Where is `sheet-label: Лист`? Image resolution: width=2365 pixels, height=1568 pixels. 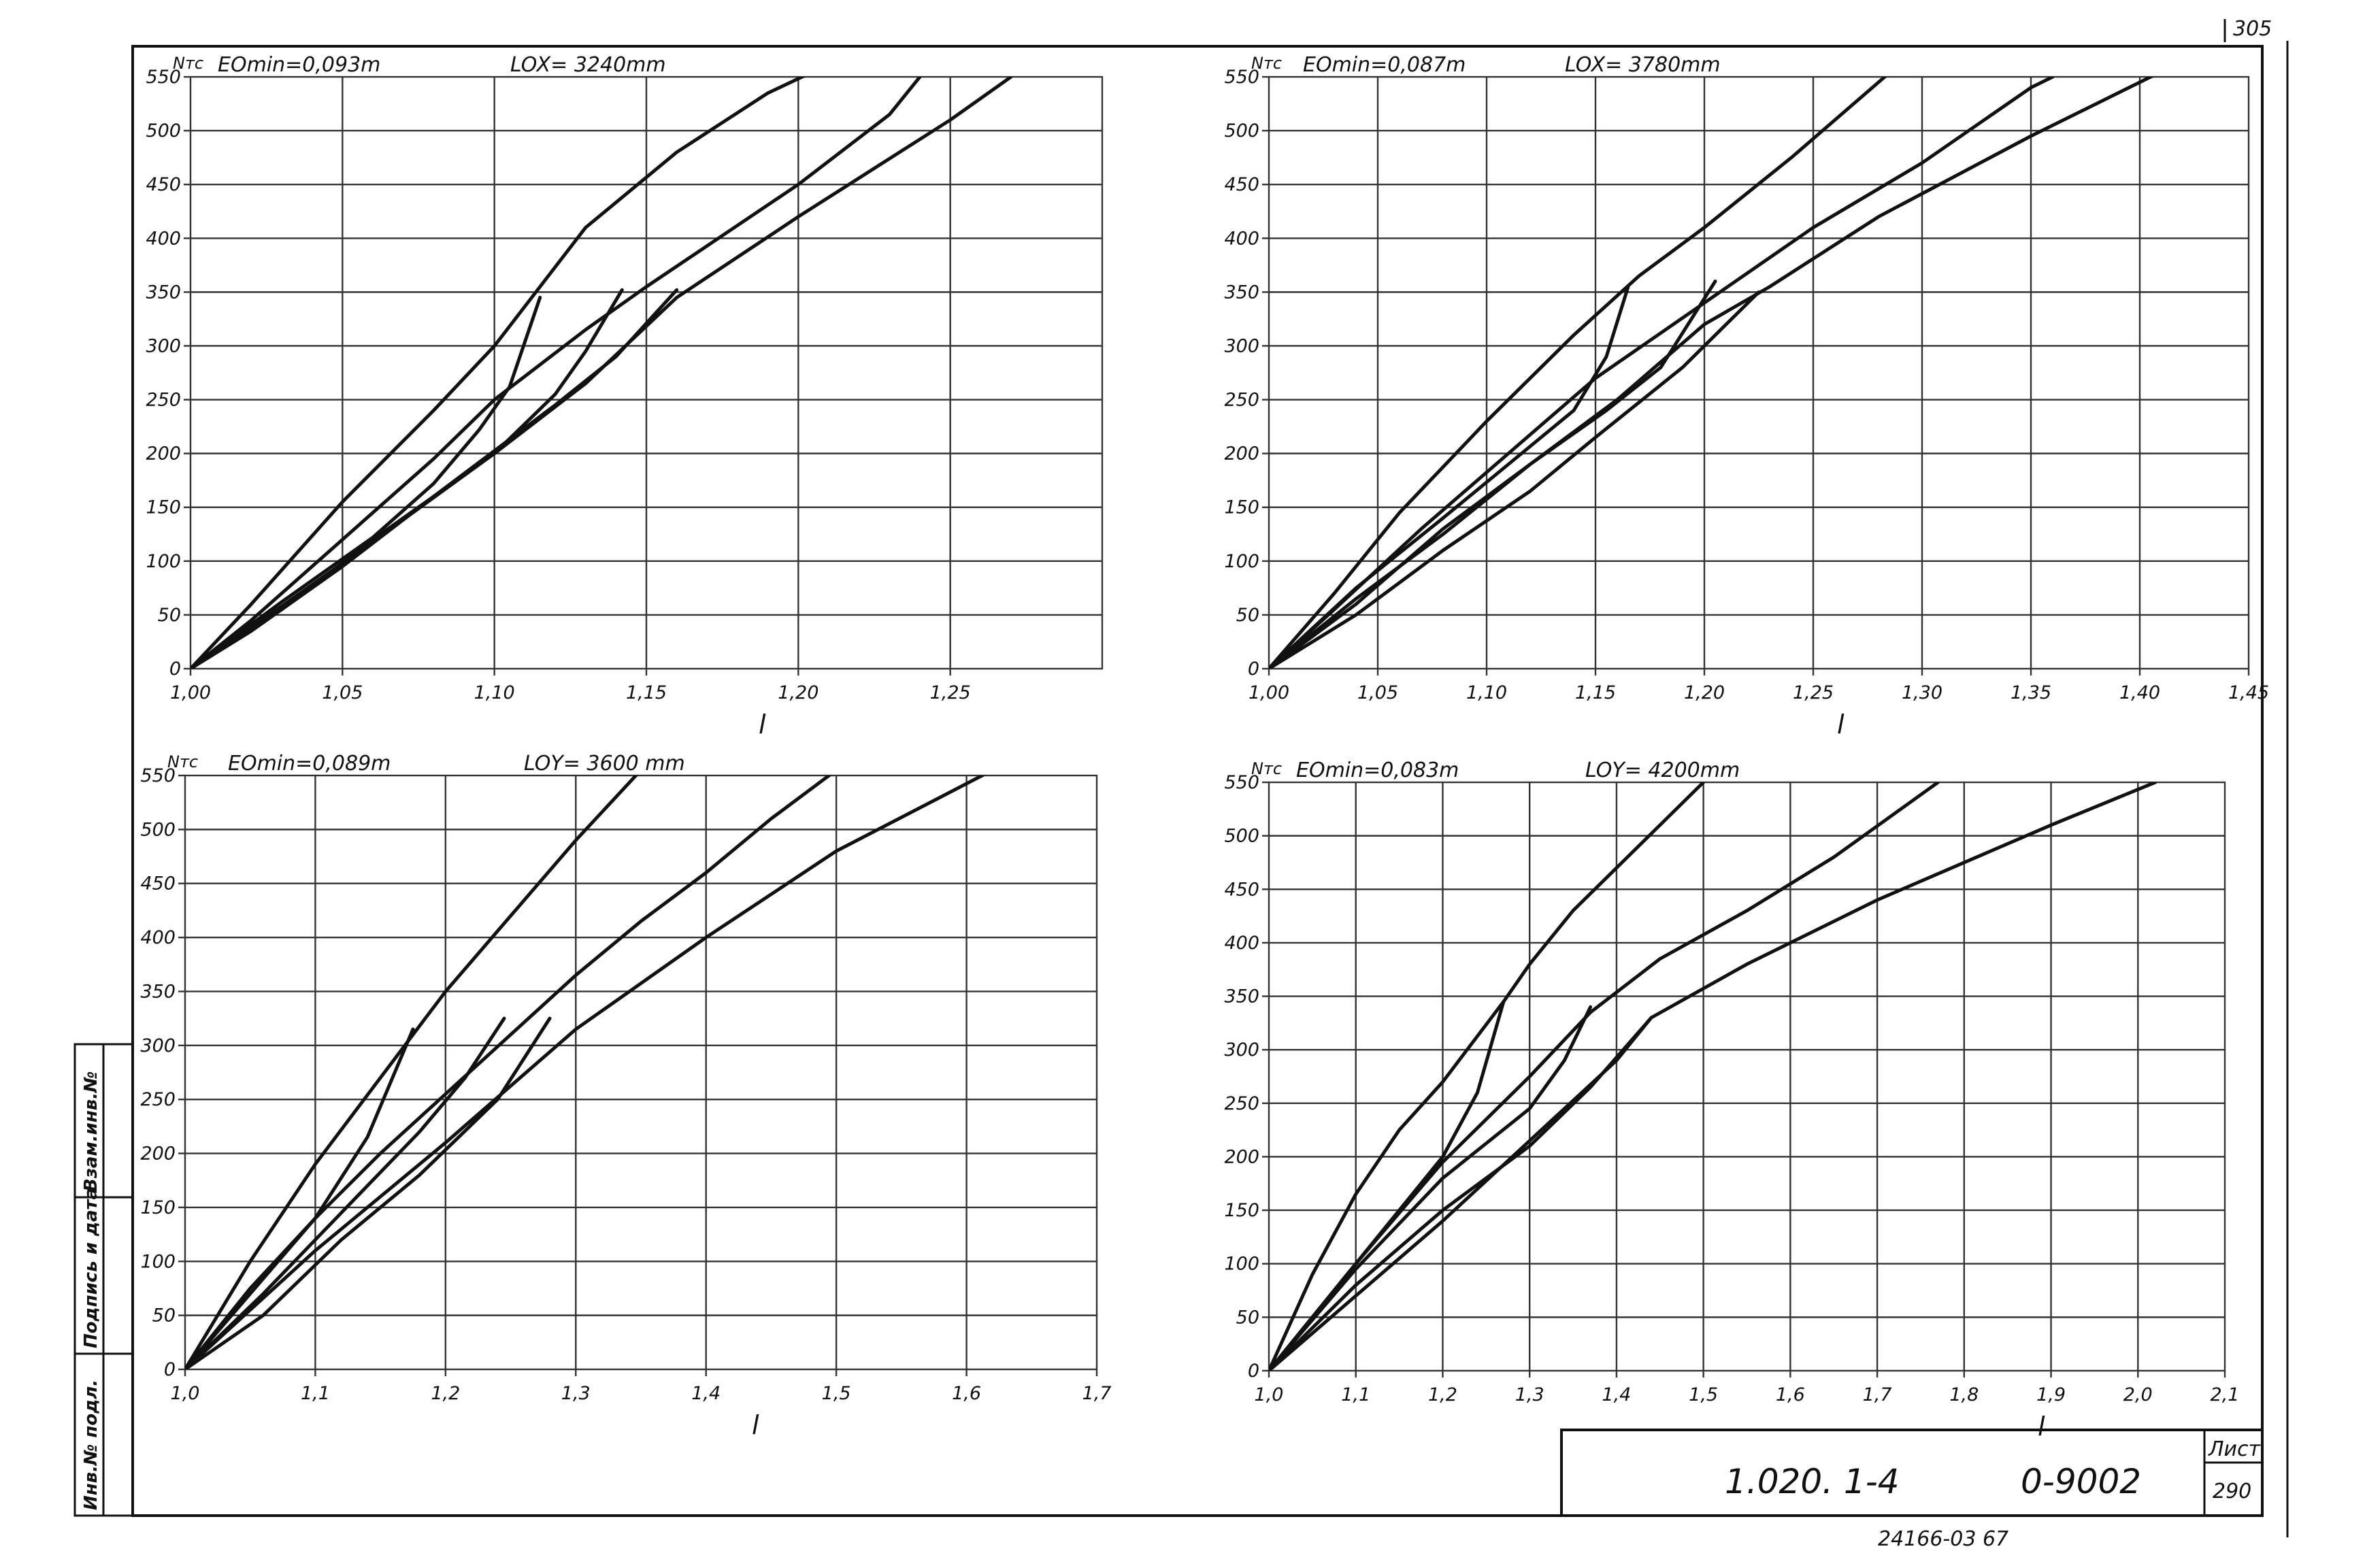
sheet-label: Лист is located at coordinates (2235, 1449).